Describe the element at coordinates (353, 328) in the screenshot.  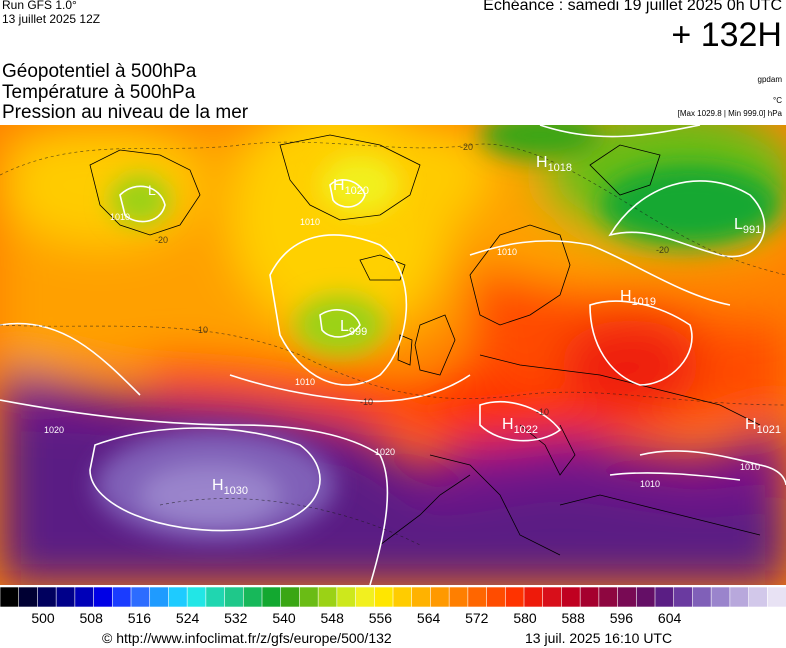
I see `low-center-atlantic: L999` at that location.